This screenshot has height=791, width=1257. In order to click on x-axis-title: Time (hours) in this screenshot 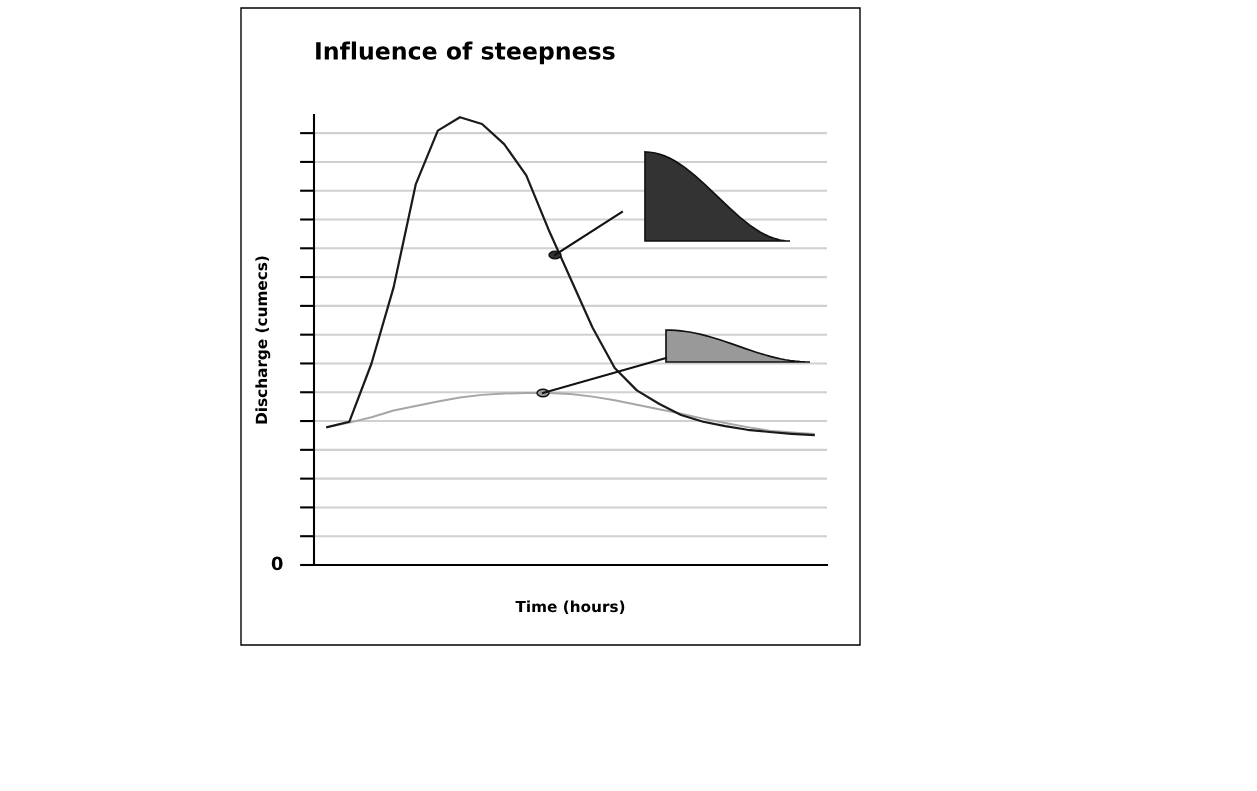, I will do `click(570, 607)`.